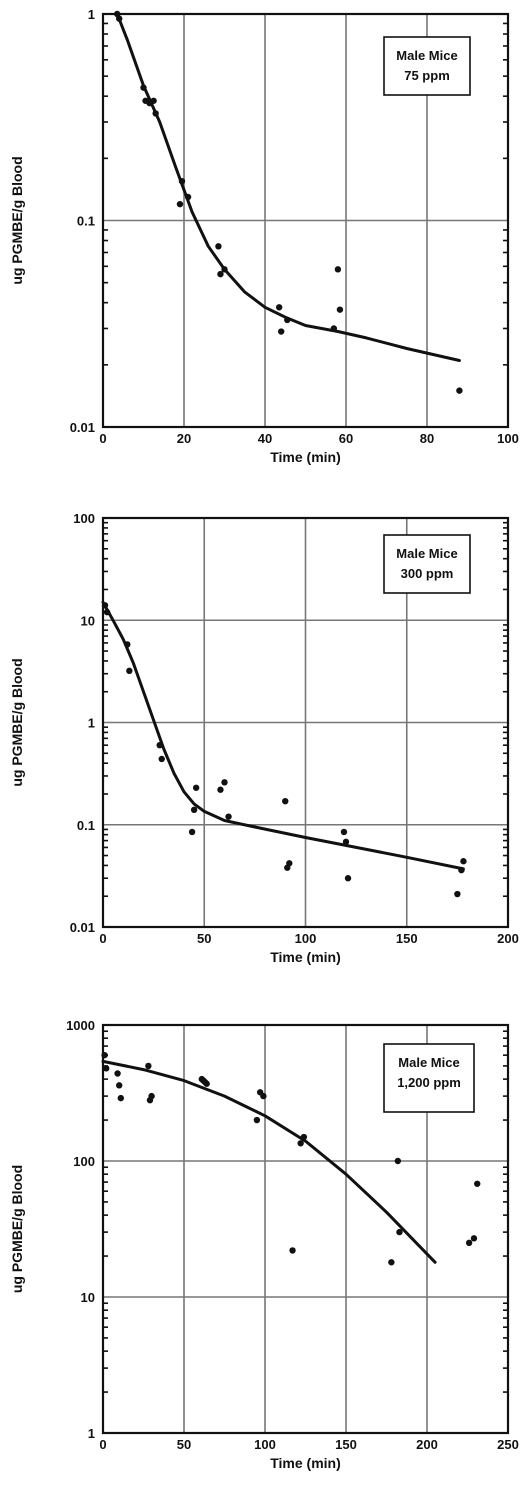 Image resolution: width=528 pixels, height=1493 pixels. I want to click on legend-text: 1,200 ppm, so click(429, 1082).